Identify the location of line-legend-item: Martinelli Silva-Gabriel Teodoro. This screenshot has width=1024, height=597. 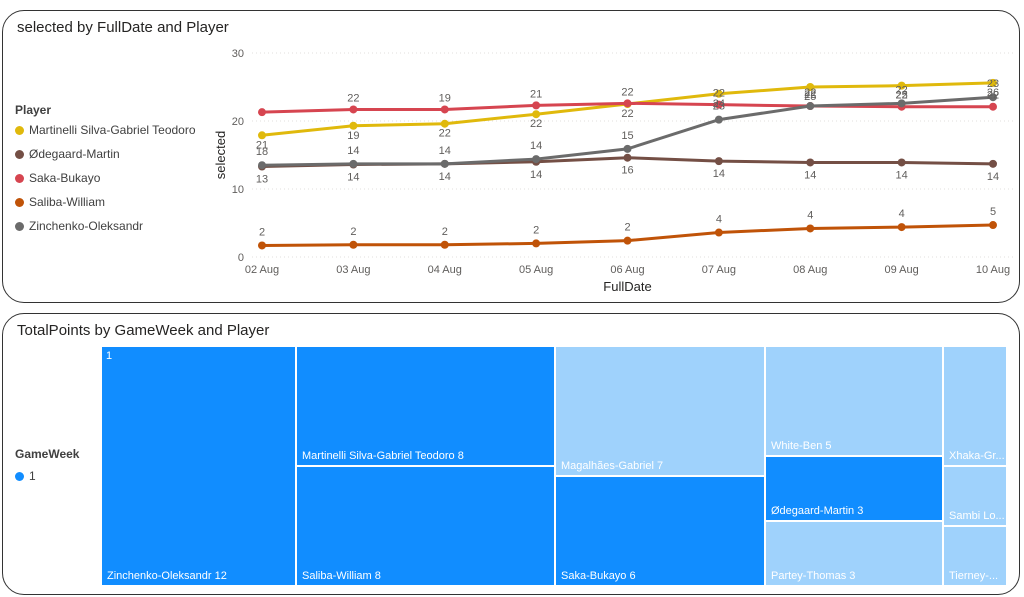
(105, 130).